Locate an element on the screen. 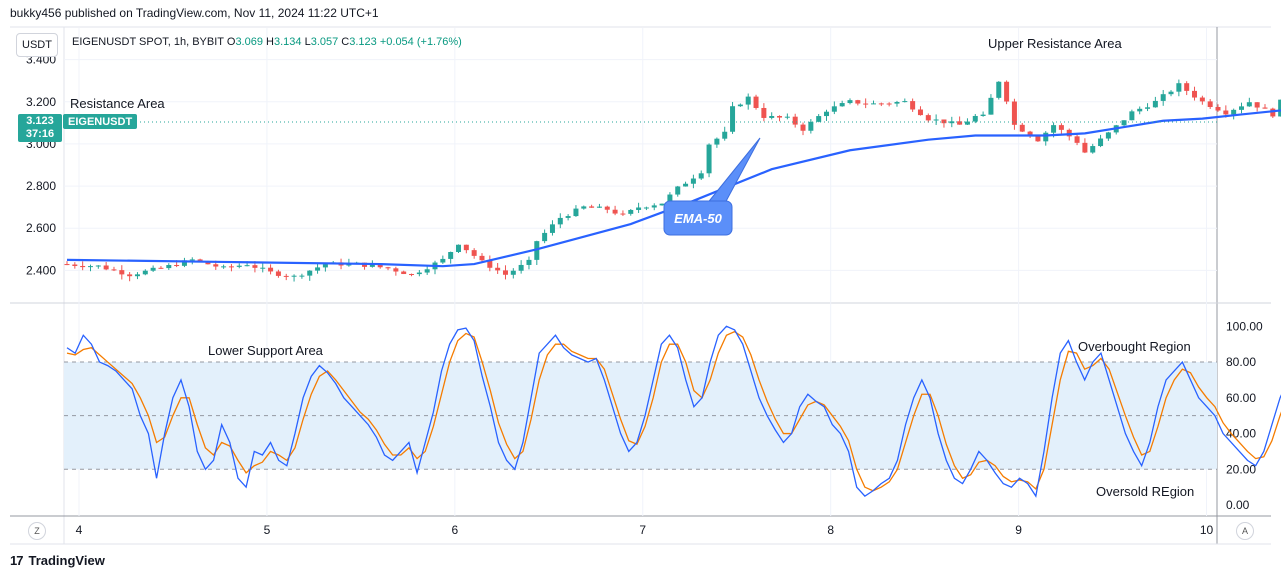 The image size is (1281, 579). stoch-tick-label: 20.00 is located at coordinates (1241, 469).